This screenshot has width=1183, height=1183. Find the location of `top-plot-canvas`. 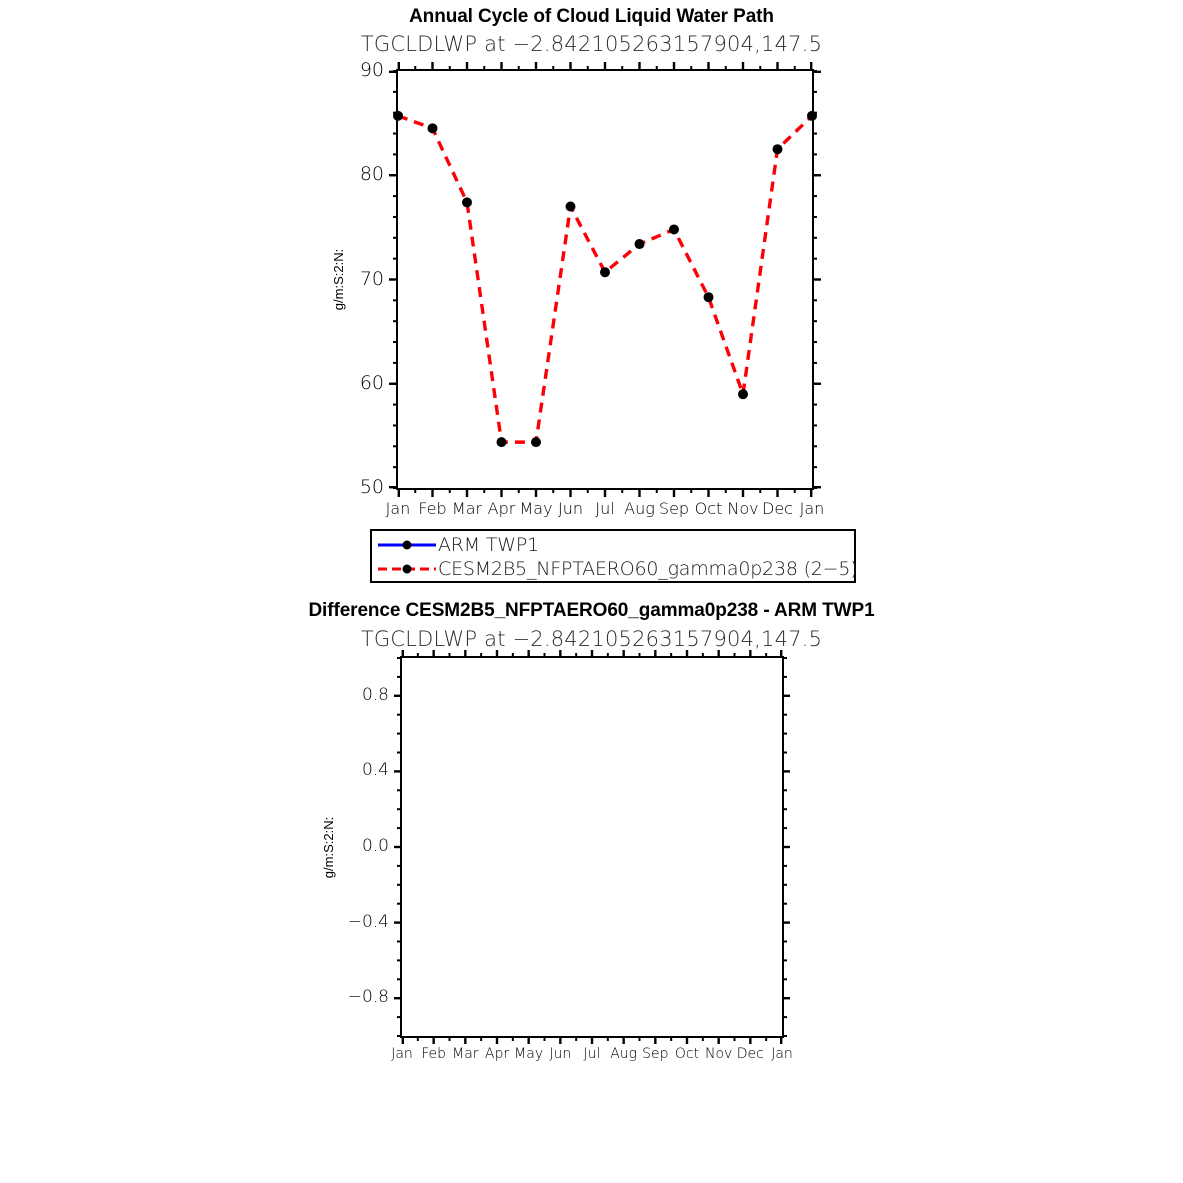

top-plot-canvas is located at coordinates (605, 279).